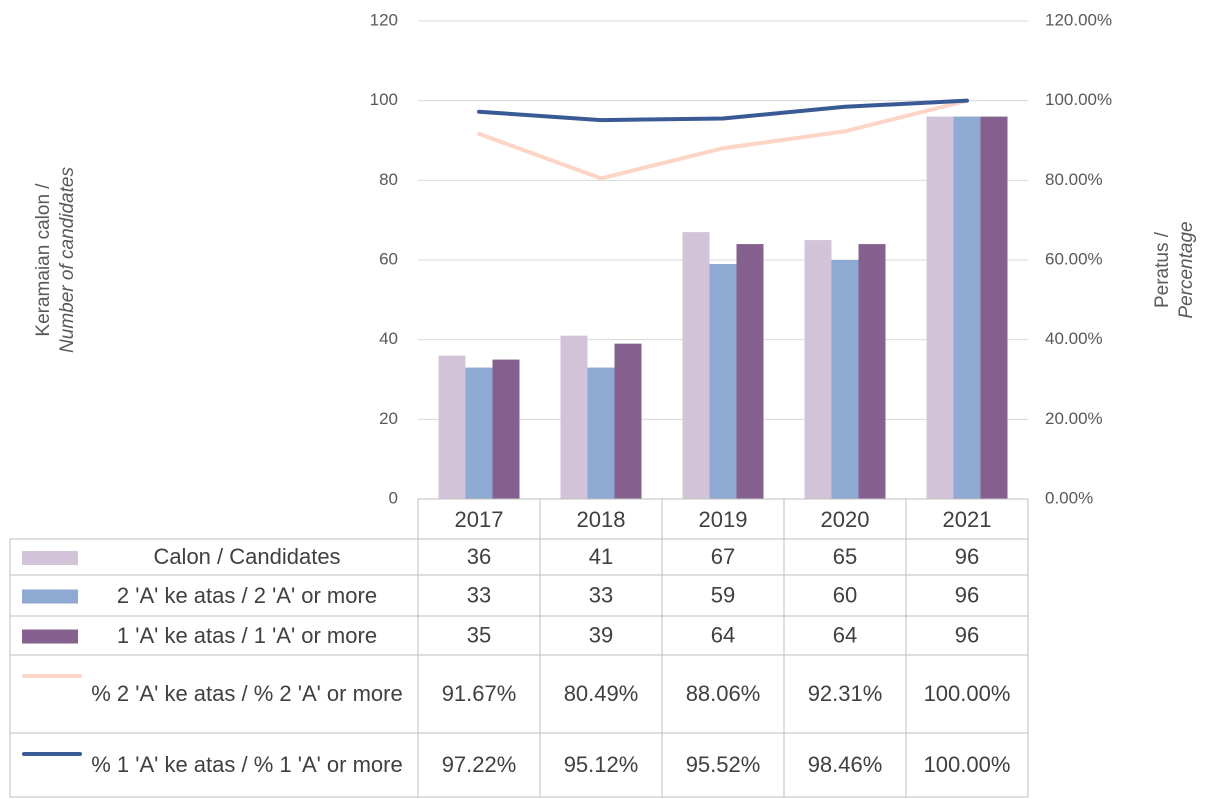 The width and height of the screenshot is (1211, 799). Describe the element at coordinates (479, 519) in the screenshot. I see `x-tick-label: 2017` at that location.